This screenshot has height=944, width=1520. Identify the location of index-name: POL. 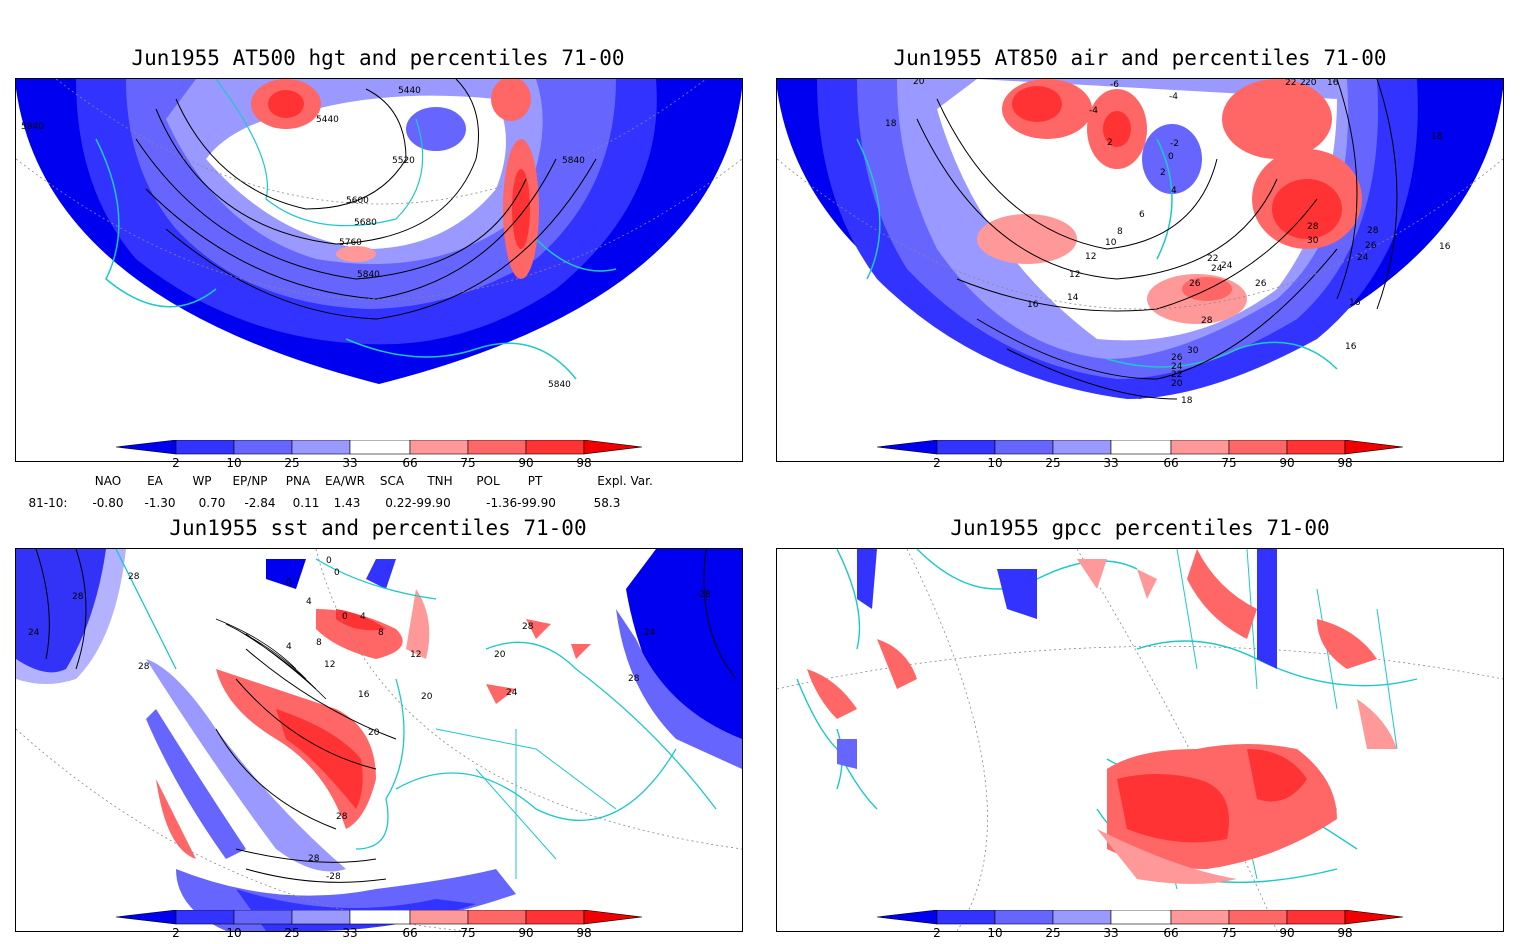
(488, 481).